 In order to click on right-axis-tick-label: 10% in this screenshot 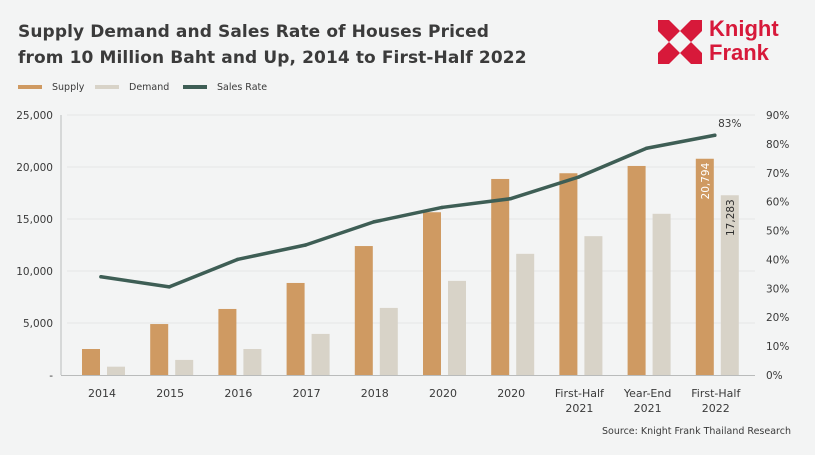, I will do `click(777, 347)`.